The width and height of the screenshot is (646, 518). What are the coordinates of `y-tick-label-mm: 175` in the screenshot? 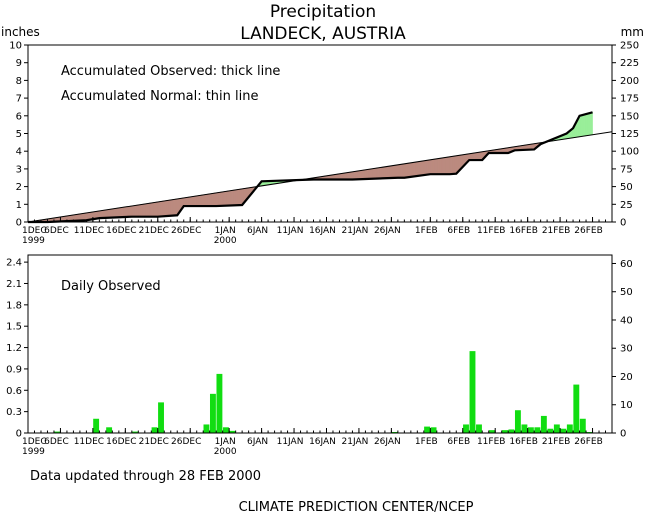 It's located at (629, 99).